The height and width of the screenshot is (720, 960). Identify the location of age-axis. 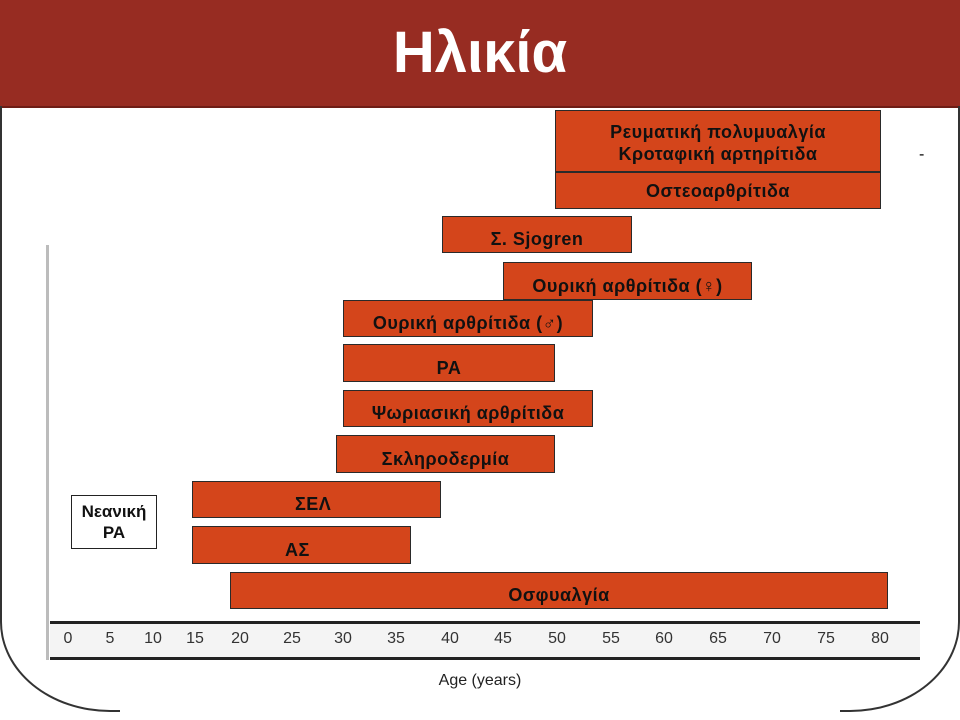
(485, 640).